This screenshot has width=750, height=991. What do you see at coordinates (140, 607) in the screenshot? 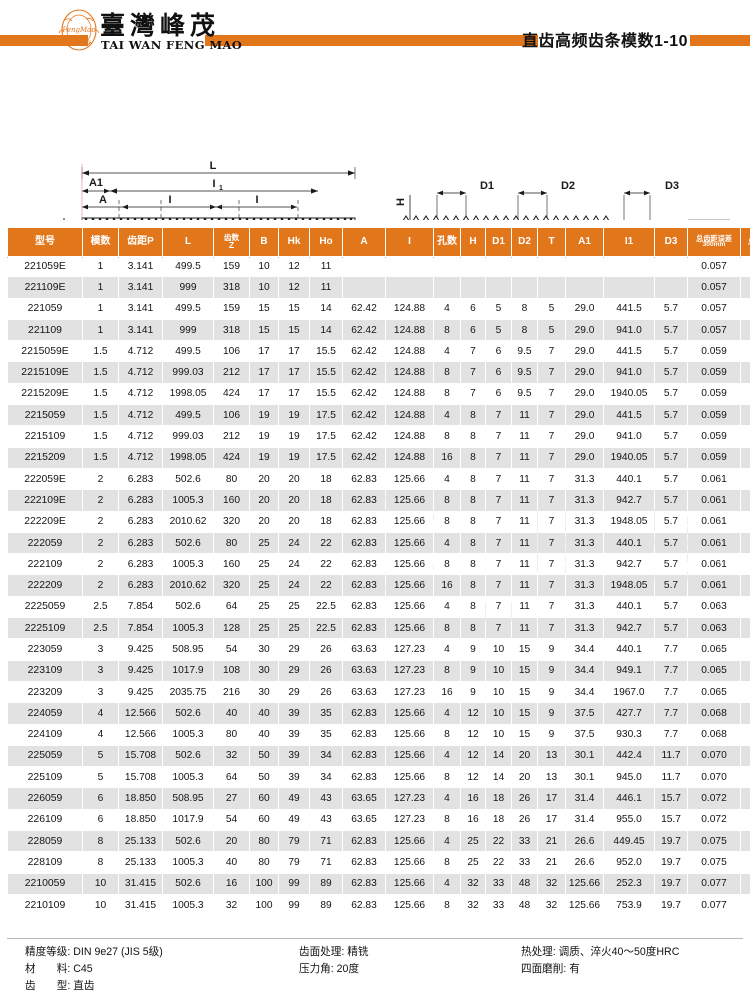
I see `cell-pitch: 7.854` at bounding box center [140, 607].